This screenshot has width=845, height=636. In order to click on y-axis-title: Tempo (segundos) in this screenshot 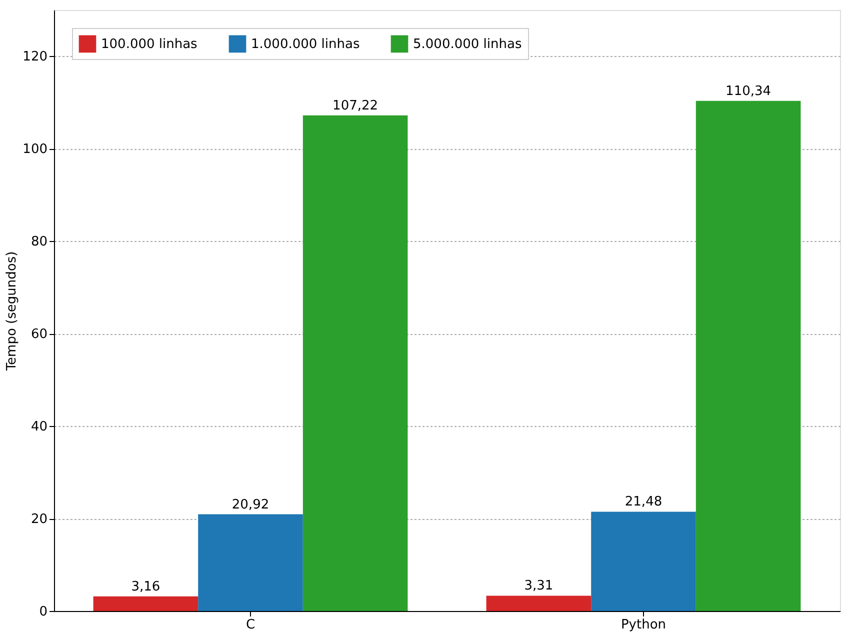, I will do `click(12, 311)`.